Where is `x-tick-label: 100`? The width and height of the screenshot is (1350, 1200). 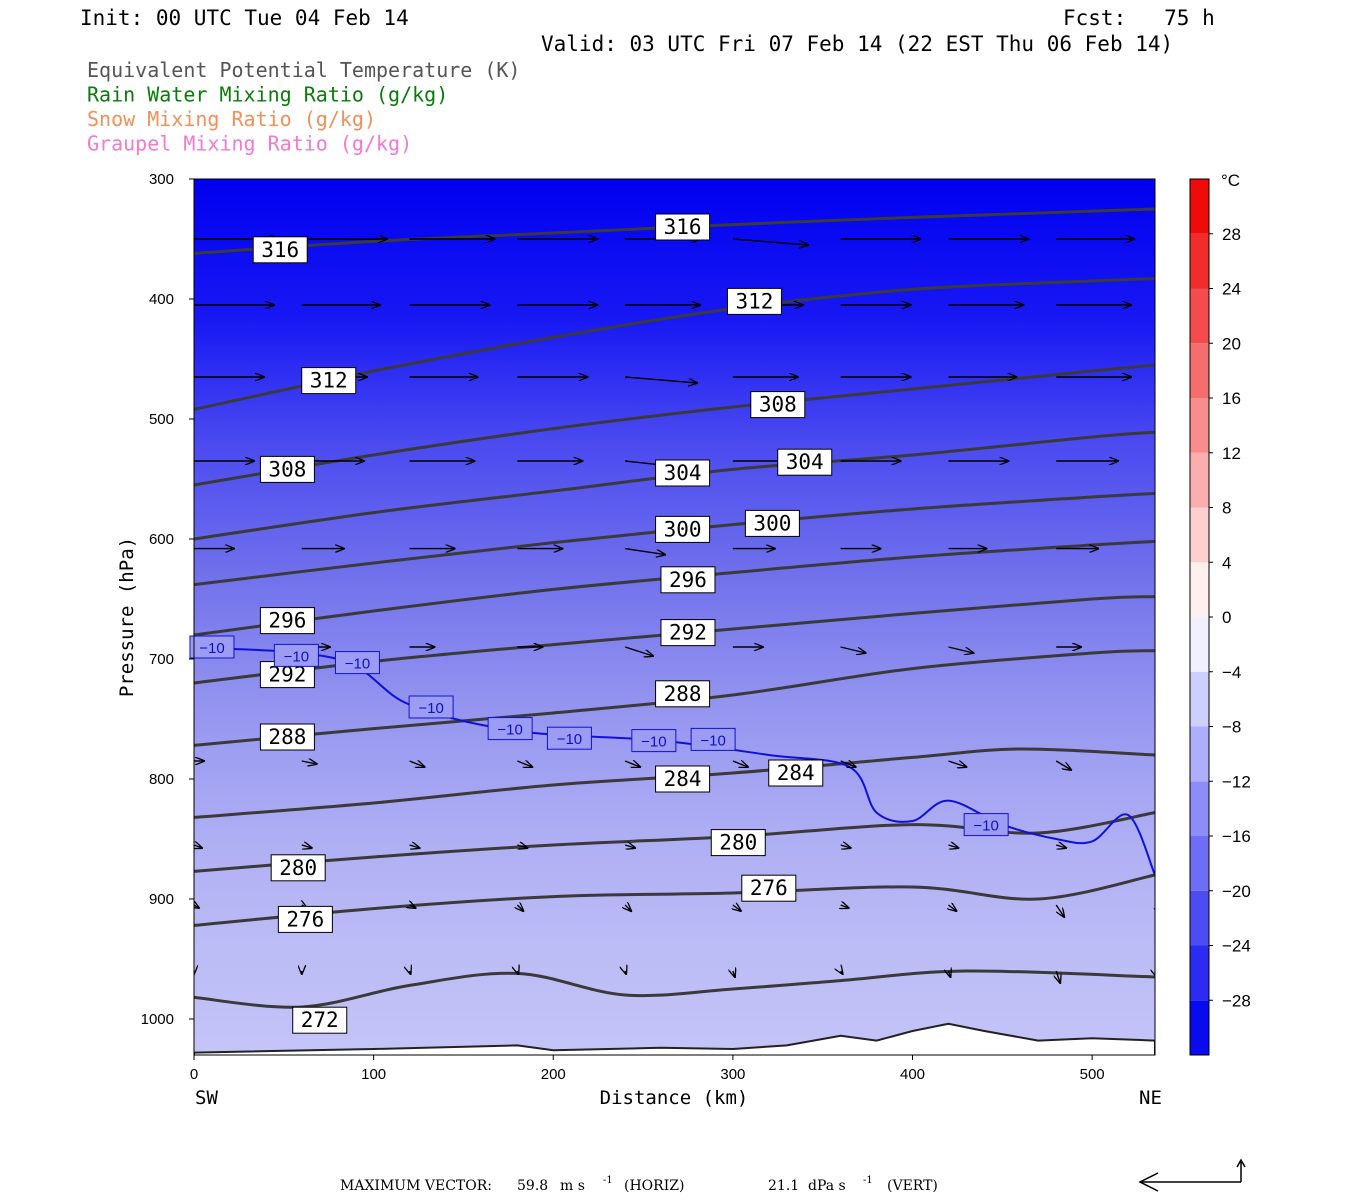
x-tick-label: 100 is located at coordinates (373, 1074).